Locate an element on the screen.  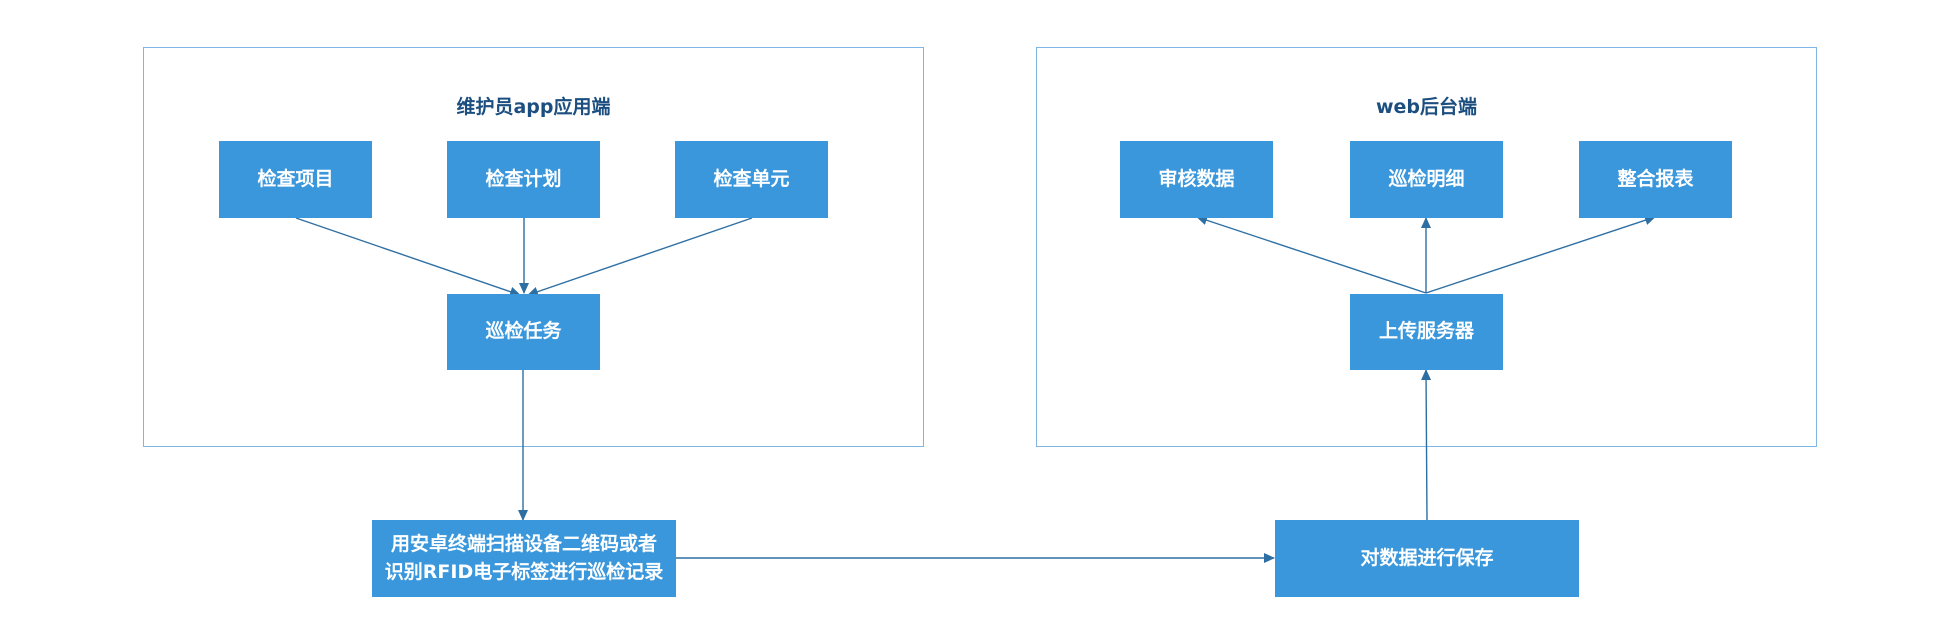
node-patrol-task-label: 巡检任务 is located at coordinates (523, 331).